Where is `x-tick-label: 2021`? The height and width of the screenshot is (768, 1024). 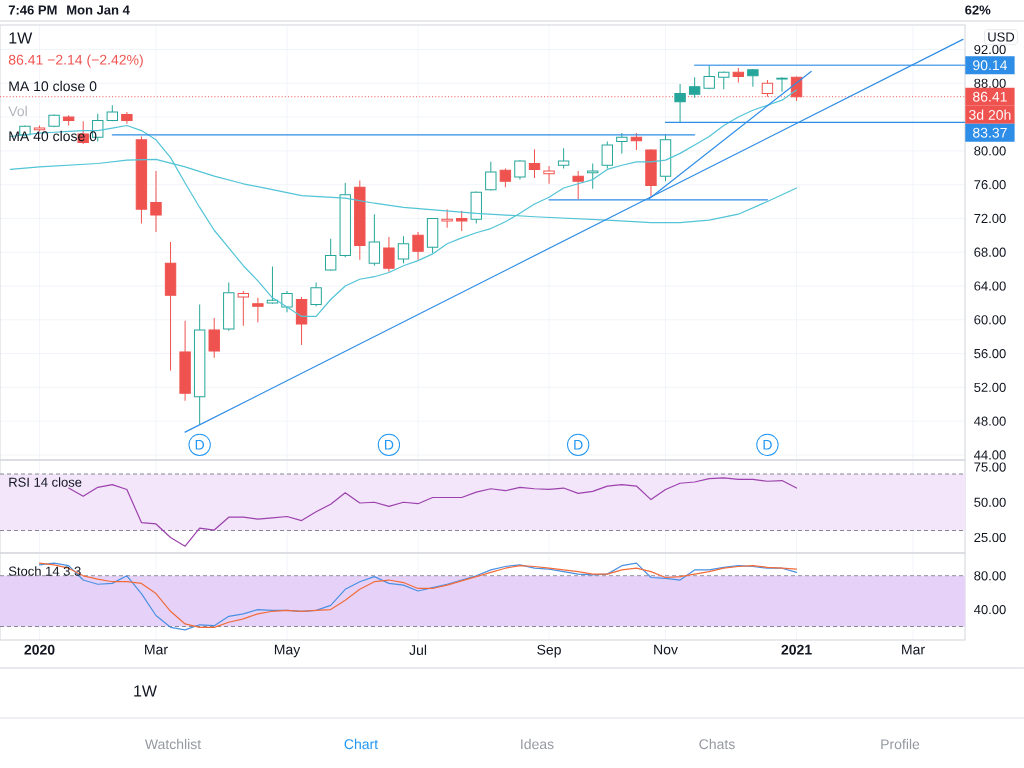 x-tick-label: 2021 is located at coordinates (796, 649).